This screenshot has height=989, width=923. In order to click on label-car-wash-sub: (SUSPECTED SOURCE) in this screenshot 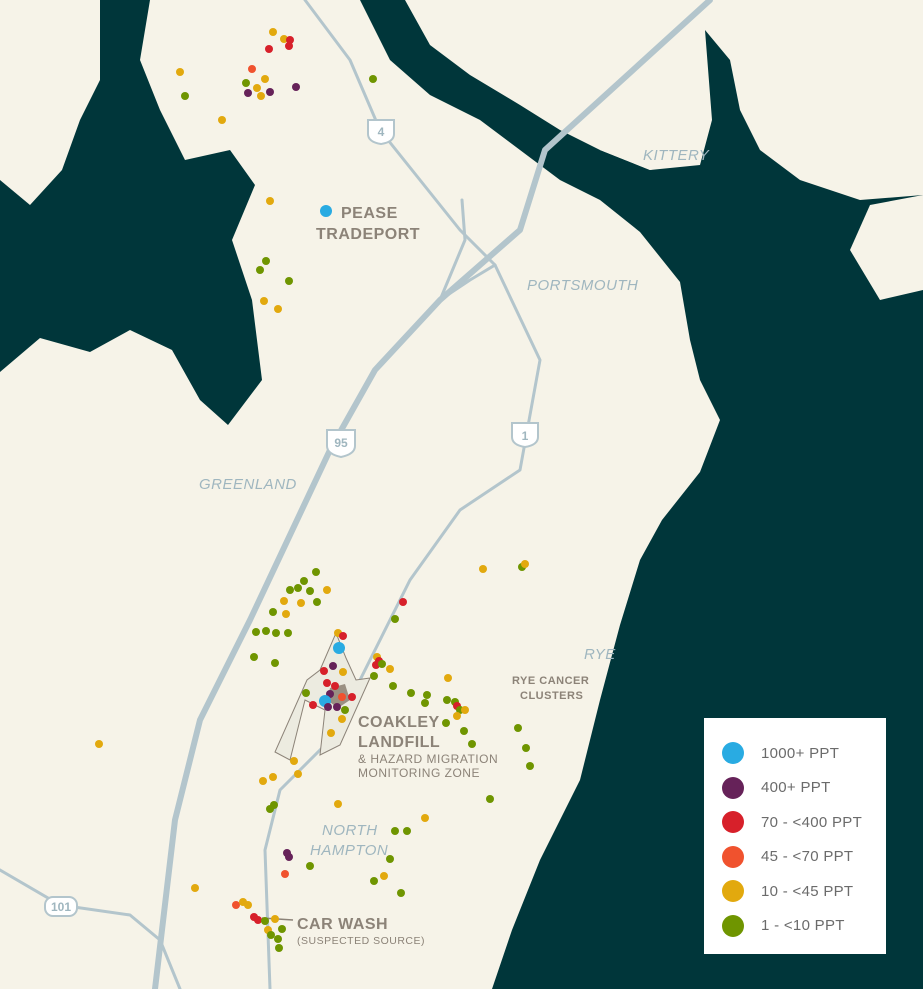, I will do `click(361, 941)`.